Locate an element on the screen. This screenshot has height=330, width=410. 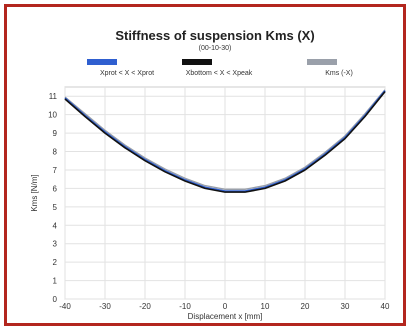
legend-label: Xprot < X < Xprot is located at coordinates (127, 73).